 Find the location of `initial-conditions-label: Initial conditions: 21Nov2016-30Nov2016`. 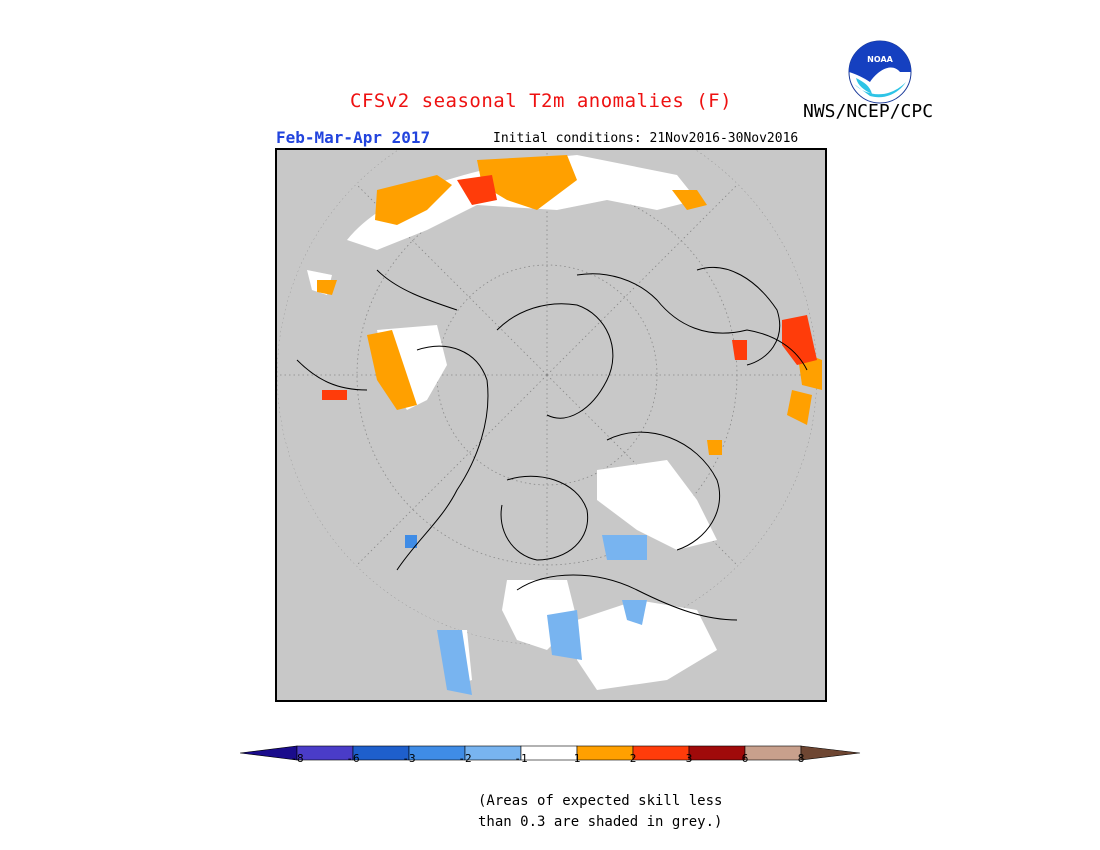

initial-conditions-label: Initial conditions: 21Nov2016-30Nov2016 is located at coordinates (646, 138).